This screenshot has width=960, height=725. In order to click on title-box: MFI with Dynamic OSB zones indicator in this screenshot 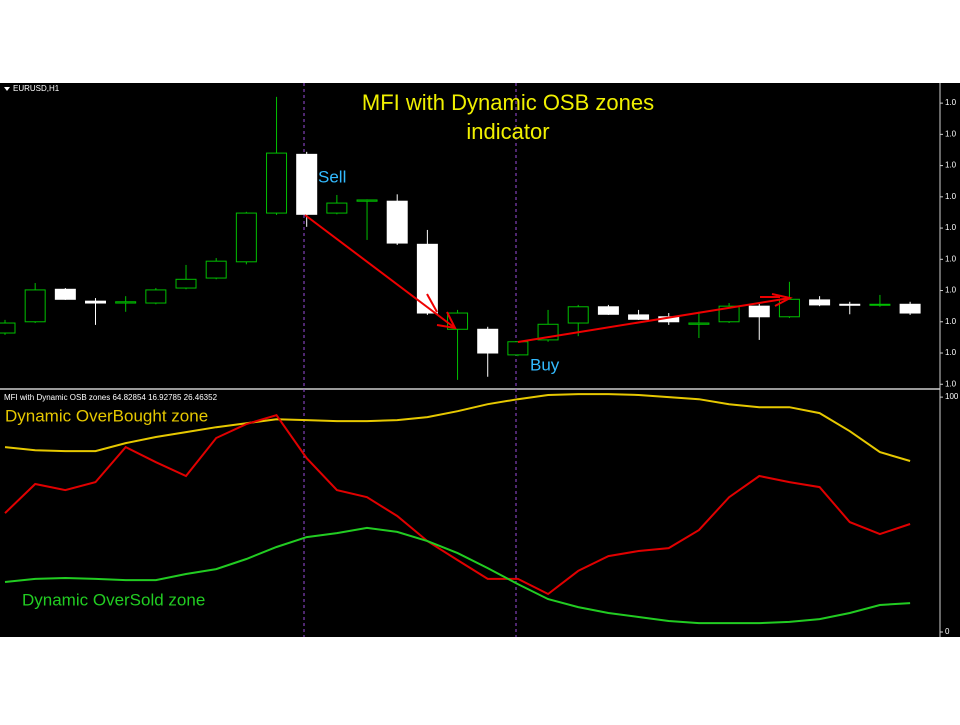, I will do `click(508, 117)`.